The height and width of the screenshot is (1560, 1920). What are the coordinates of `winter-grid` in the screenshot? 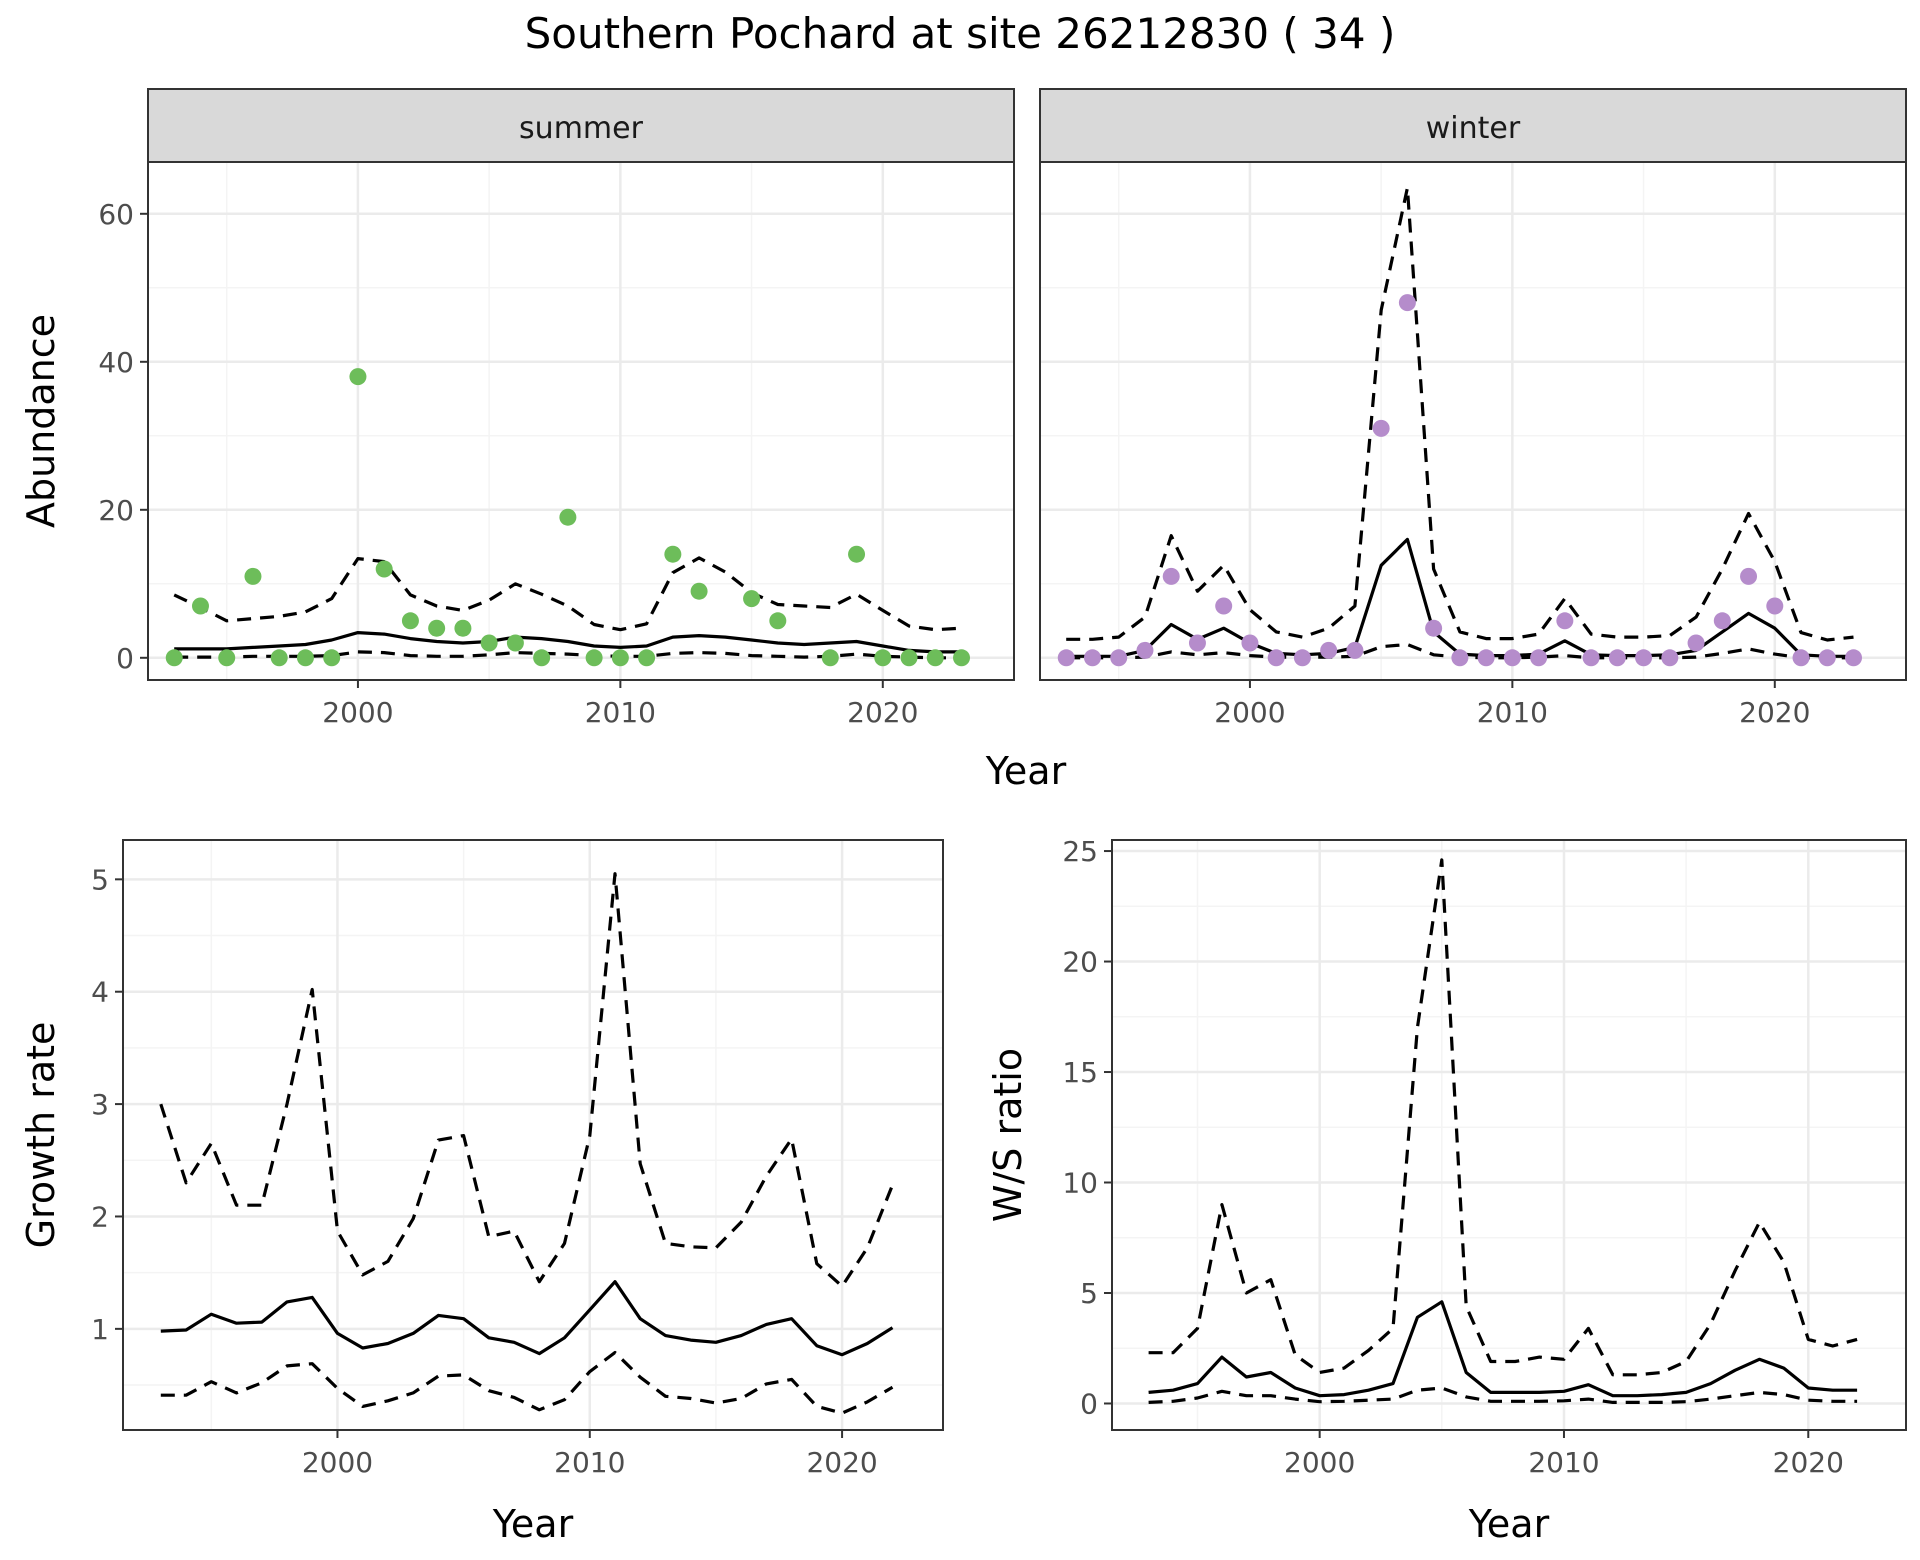 It's located at (1473, 421).